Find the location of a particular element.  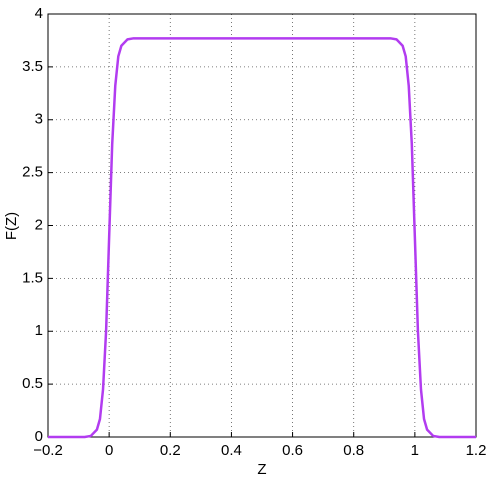

x-tick-label: 1.2 is located at coordinates (476, 450).